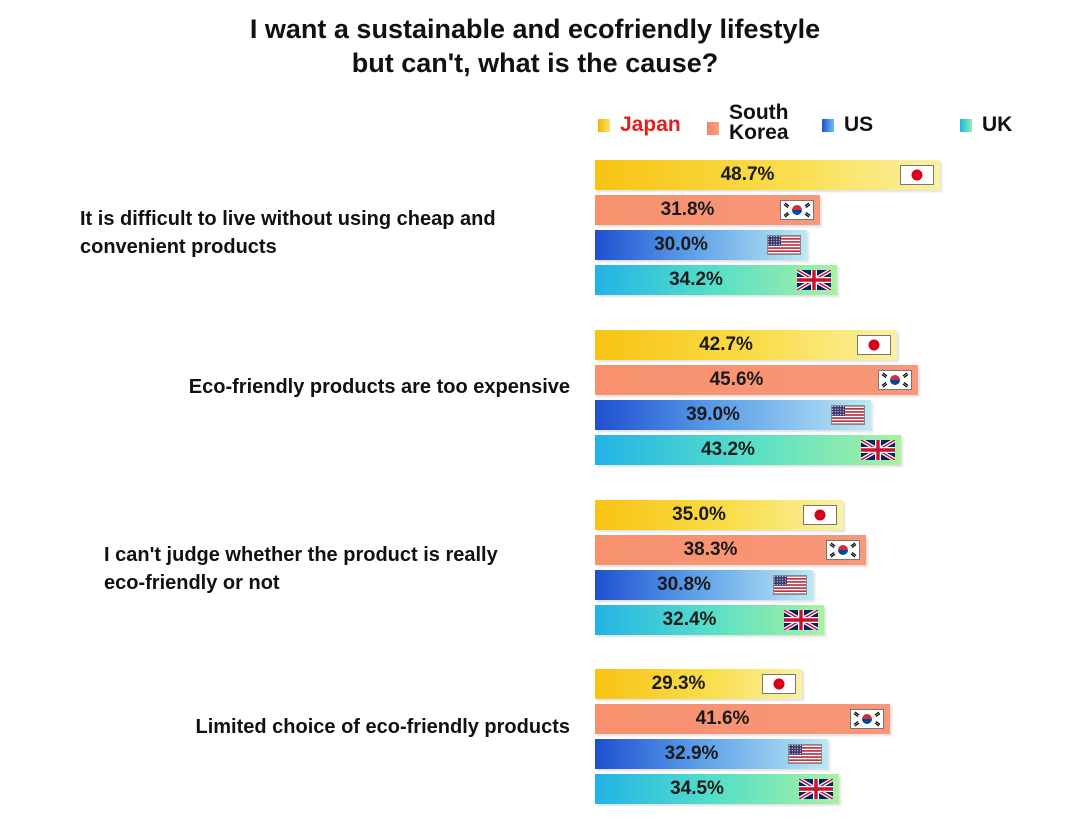 Image resolution: width=1070 pixels, height=833 pixels. I want to click on bar-value-label-south-korea-category-1: 31.8%, so click(687, 209).